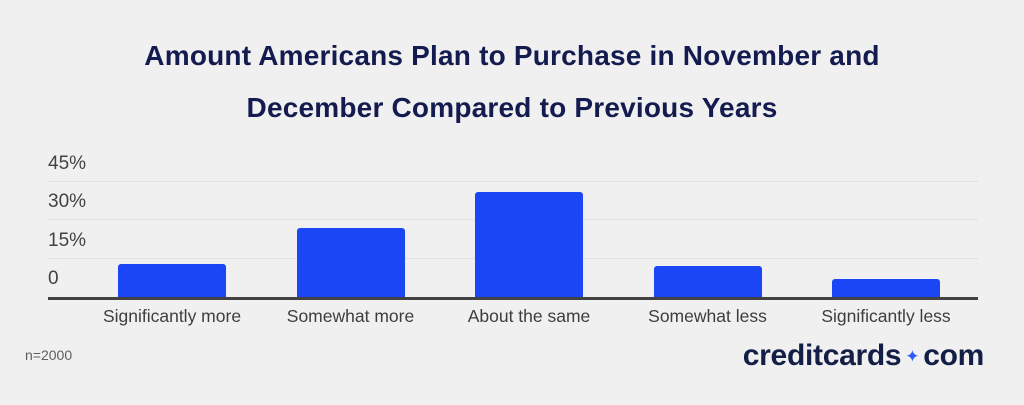 The image size is (1024, 405). Describe the element at coordinates (529, 316) in the screenshot. I see `x-axis-label-about-the-same: About the same` at that location.